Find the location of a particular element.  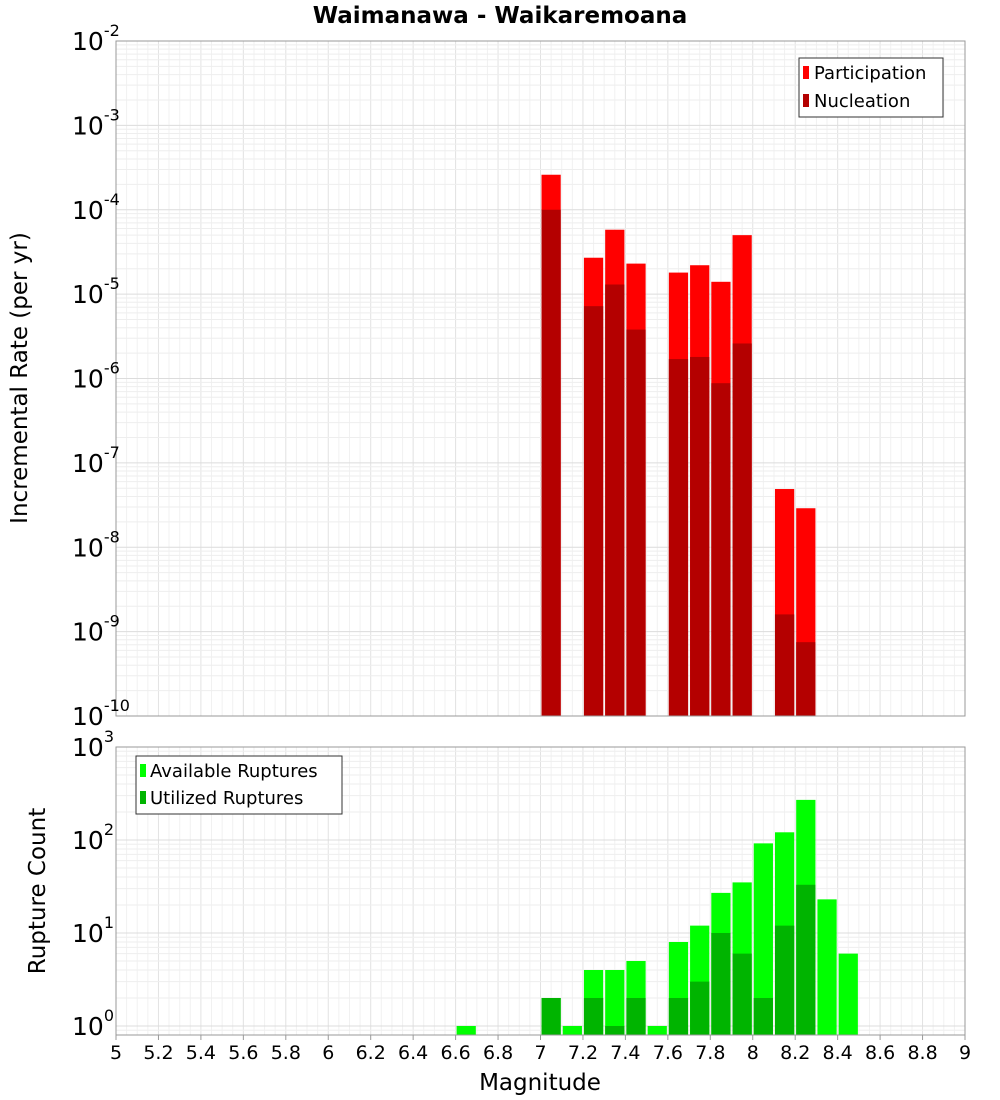

legend-swatch-available is located at coordinates (143, 770).